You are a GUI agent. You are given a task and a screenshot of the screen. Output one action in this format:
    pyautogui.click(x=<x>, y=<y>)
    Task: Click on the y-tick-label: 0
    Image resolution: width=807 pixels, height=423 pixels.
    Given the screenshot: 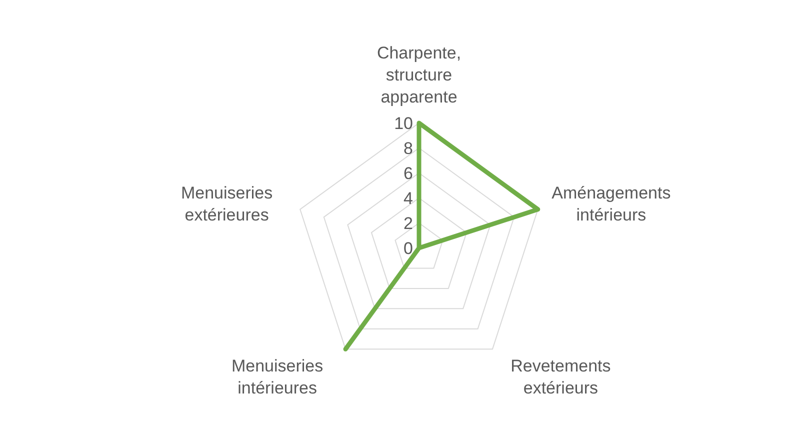 What is the action you would take?
    pyautogui.click(x=408, y=248)
    